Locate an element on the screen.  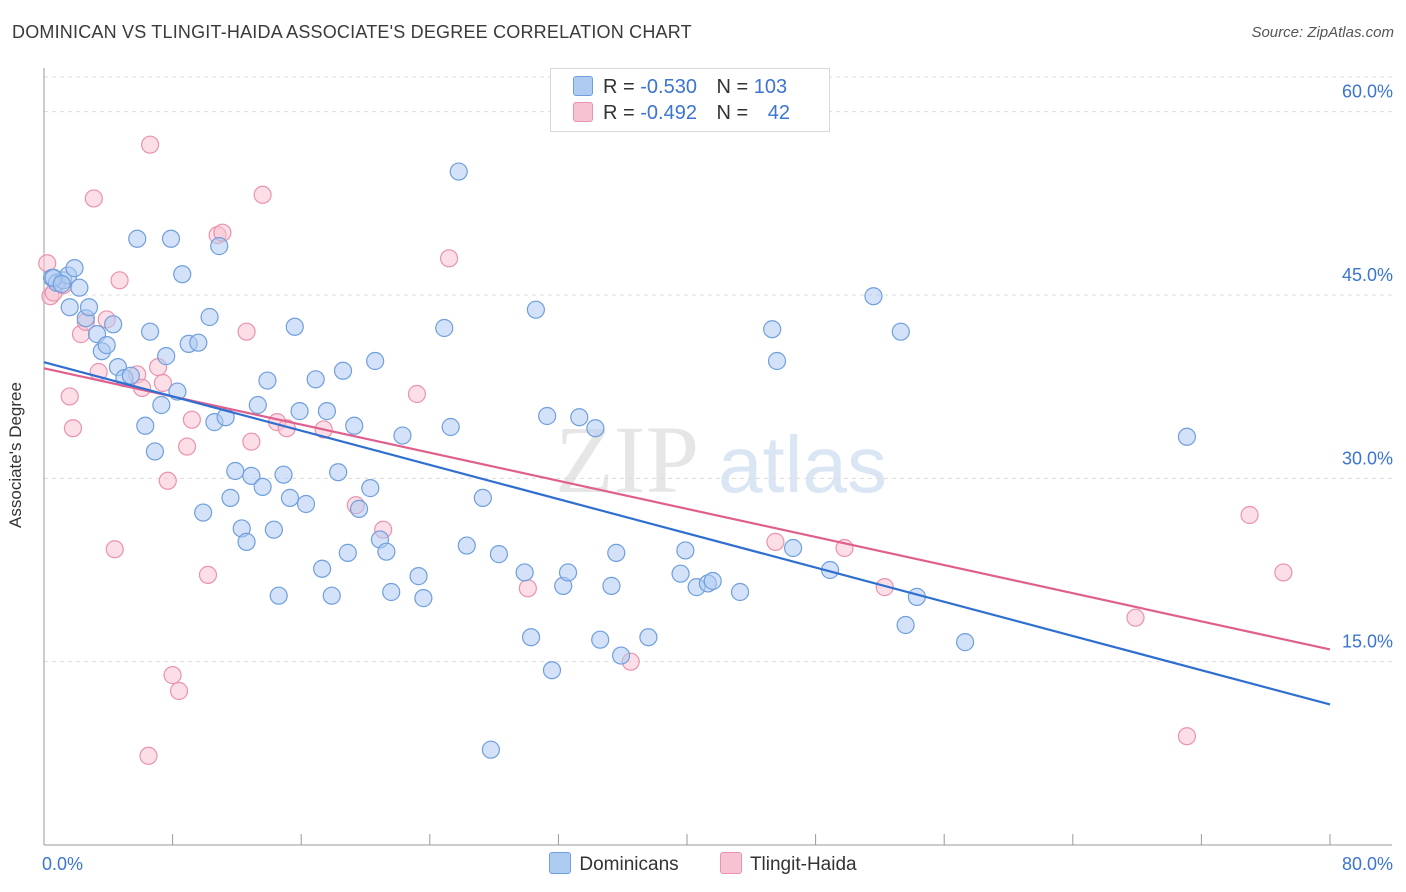
legend-label-tlingit-haida: Tlingit-Haida is located at coordinates (803, 864).